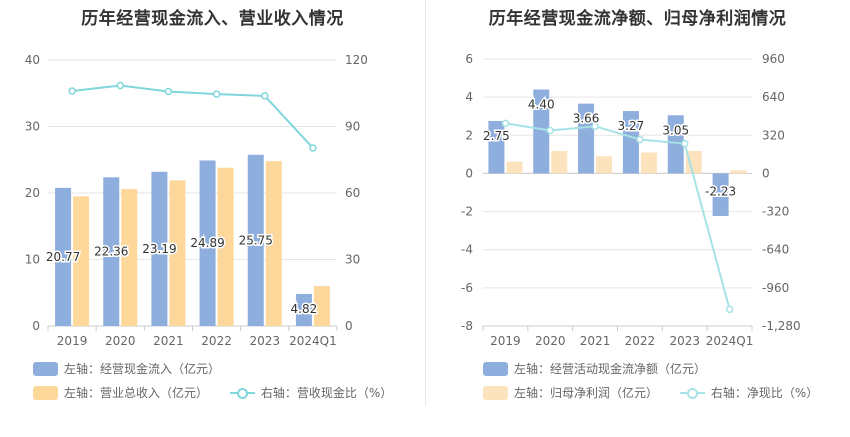 The image size is (850, 437). I want to click on bar-data-label: 4.82, so click(304, 309).